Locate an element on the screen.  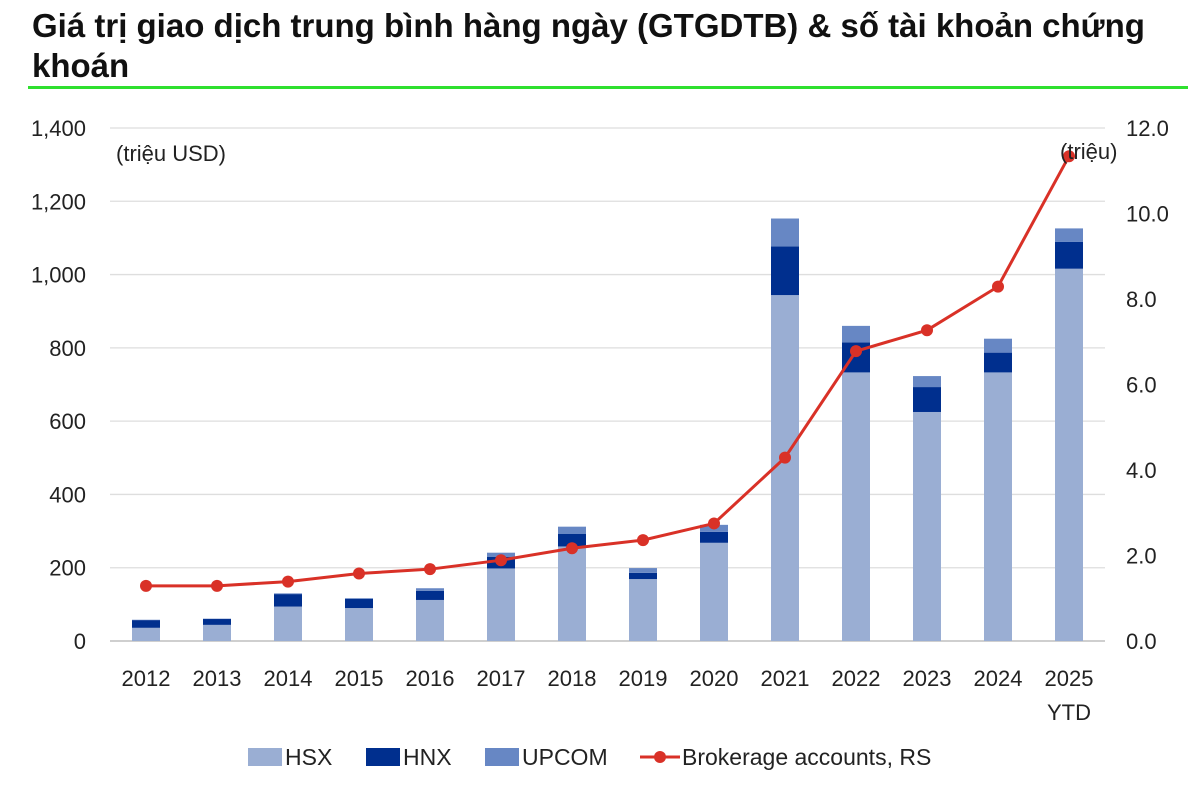
x-tick-label: 2023 is located at coordinates (927, 678).